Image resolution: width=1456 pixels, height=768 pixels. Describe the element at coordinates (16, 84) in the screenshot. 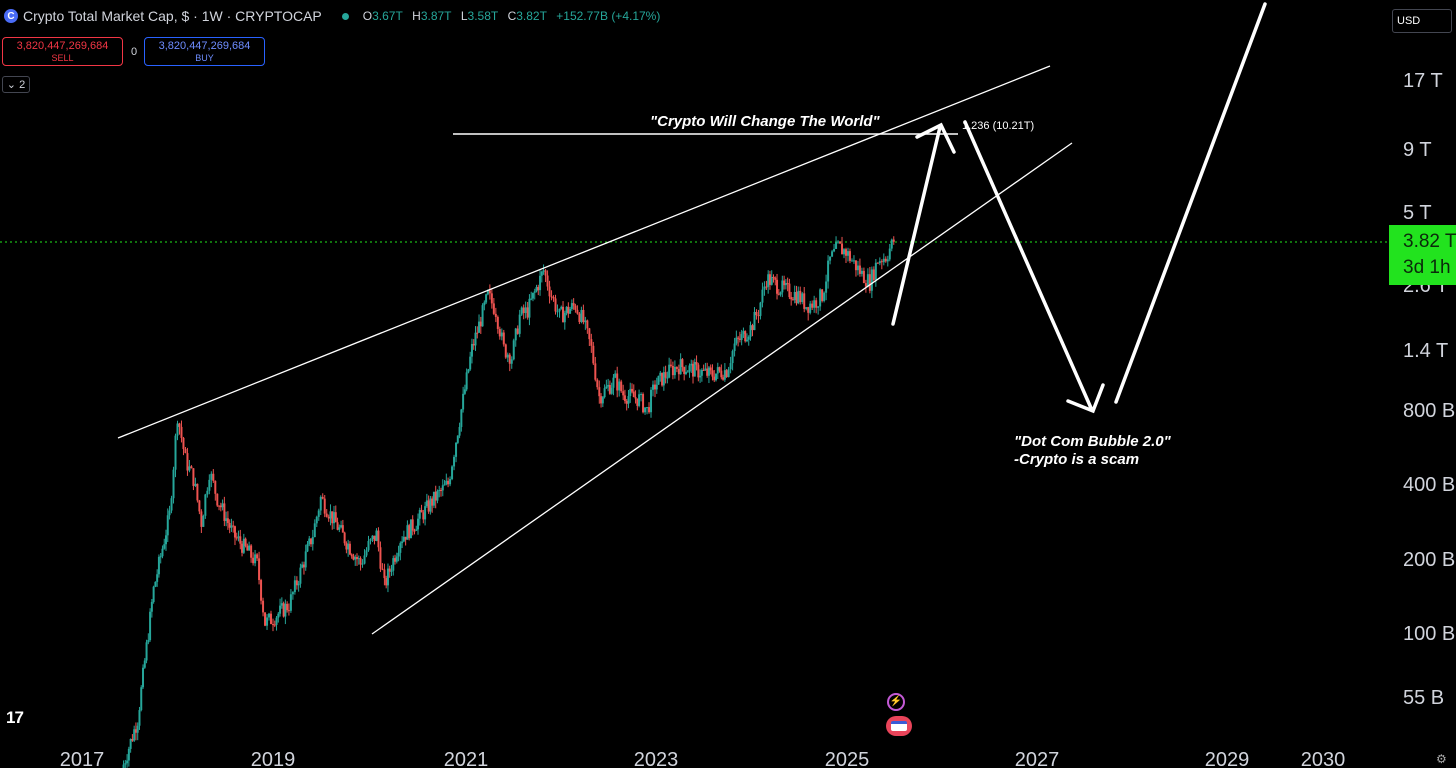

I see `indicators-collapse-button: ⌄ 2` at that location.